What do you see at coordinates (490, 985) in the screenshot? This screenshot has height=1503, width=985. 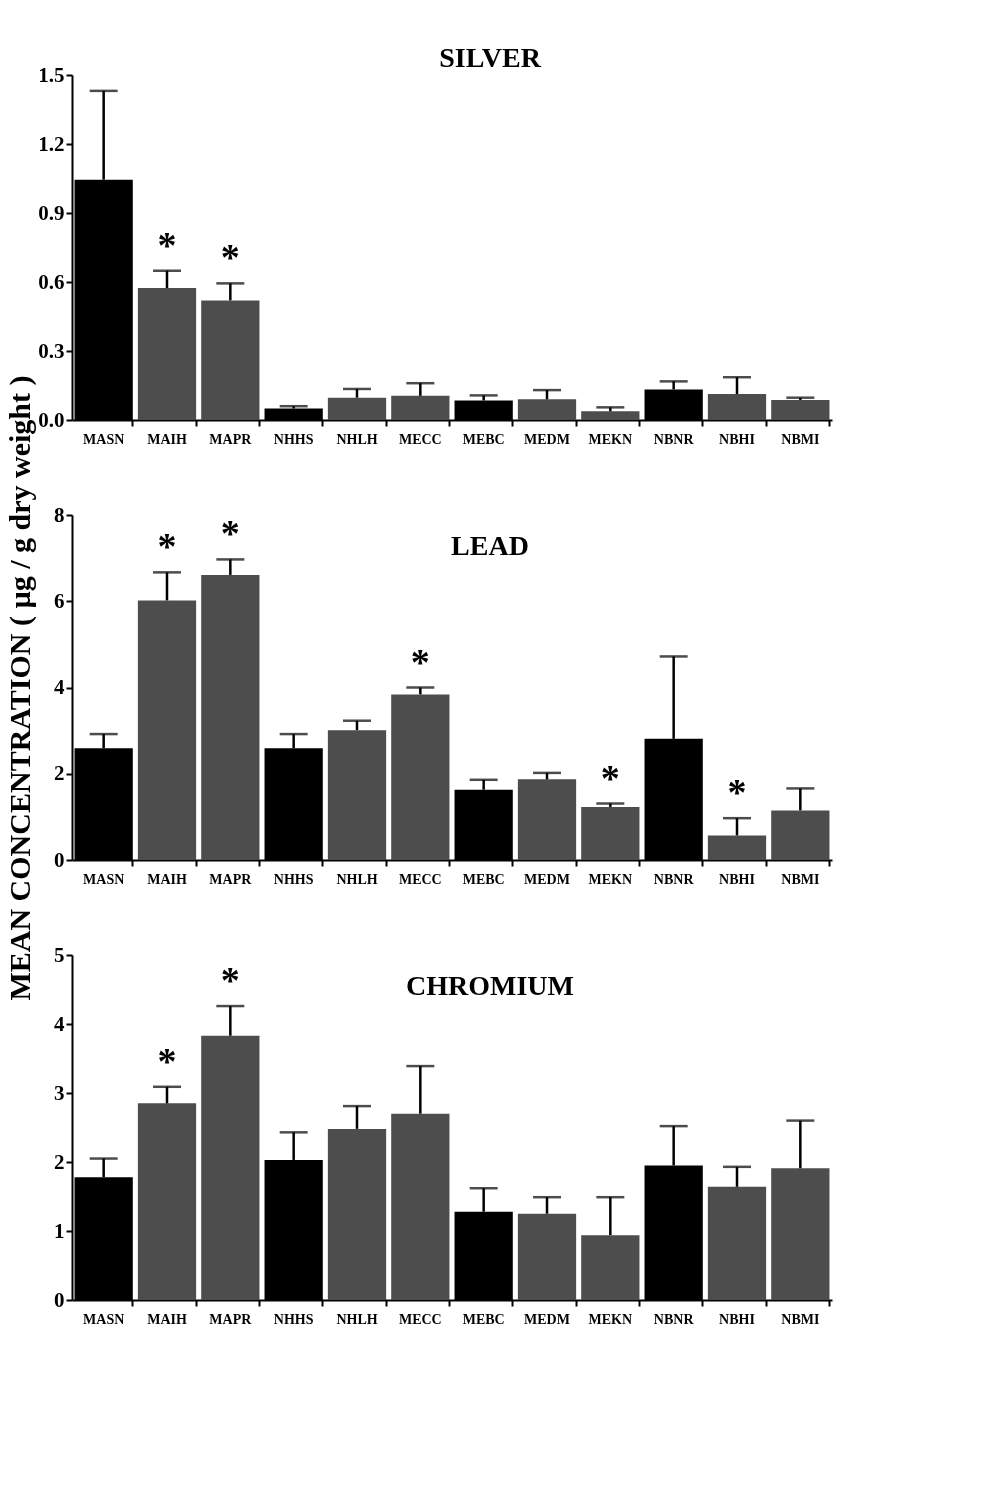 I see `text: CHROMIUM` at bounding box center [490, 985].